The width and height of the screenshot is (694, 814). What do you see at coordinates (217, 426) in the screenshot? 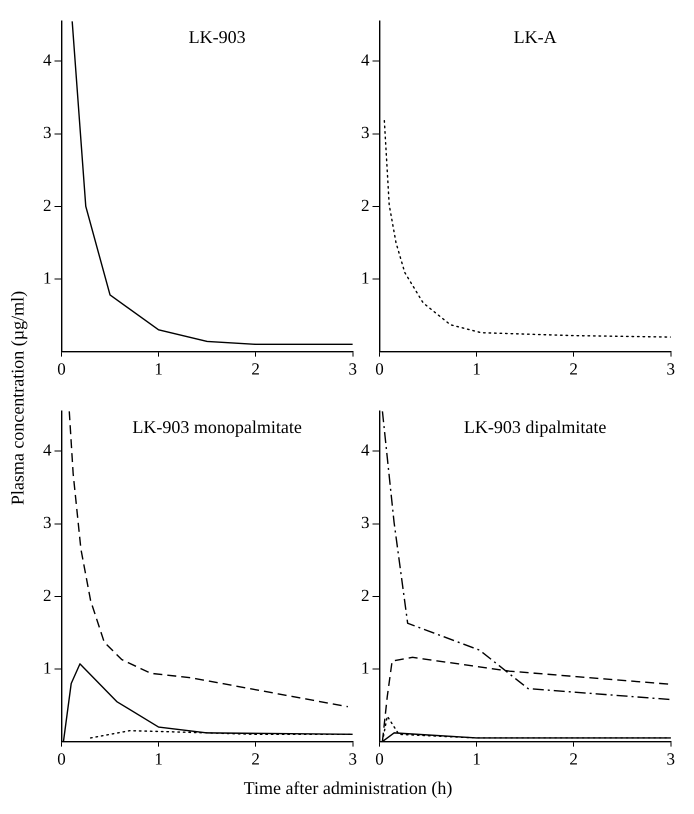
I see `chart-title: LK-903 monopalmitate` at bounding box center [217, 426].